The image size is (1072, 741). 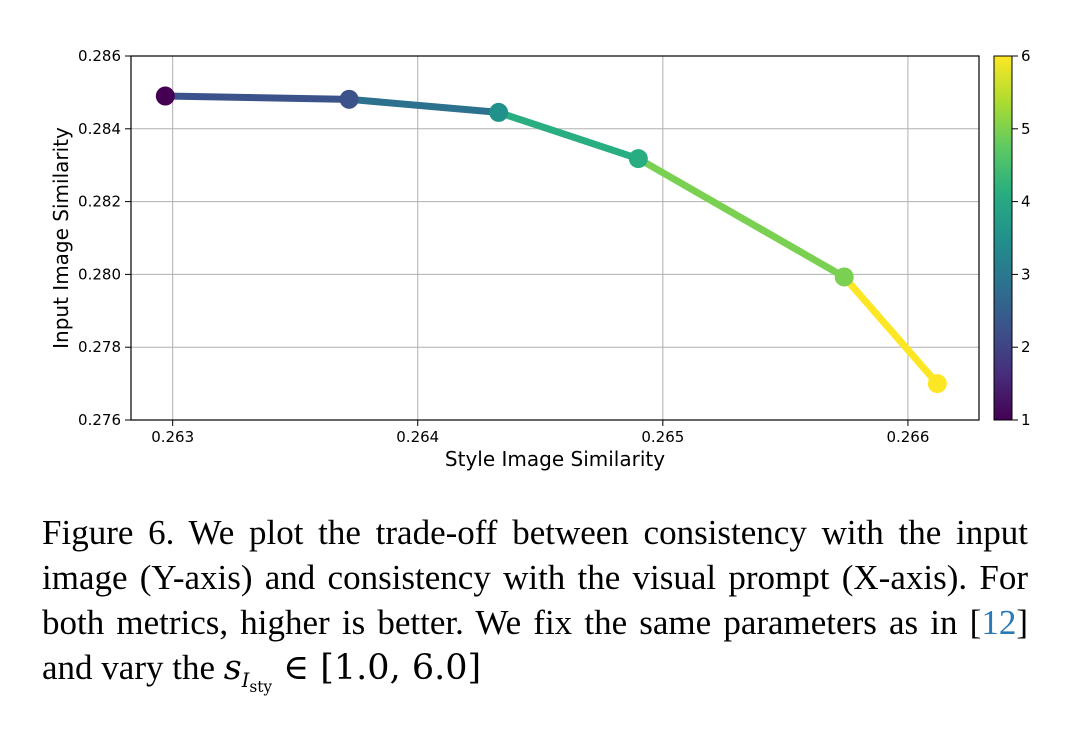 What do you see at coordinates (417, 437) in the screenshot?
I see `x-tick-label: 0.264` at bounding box center [417, 437].